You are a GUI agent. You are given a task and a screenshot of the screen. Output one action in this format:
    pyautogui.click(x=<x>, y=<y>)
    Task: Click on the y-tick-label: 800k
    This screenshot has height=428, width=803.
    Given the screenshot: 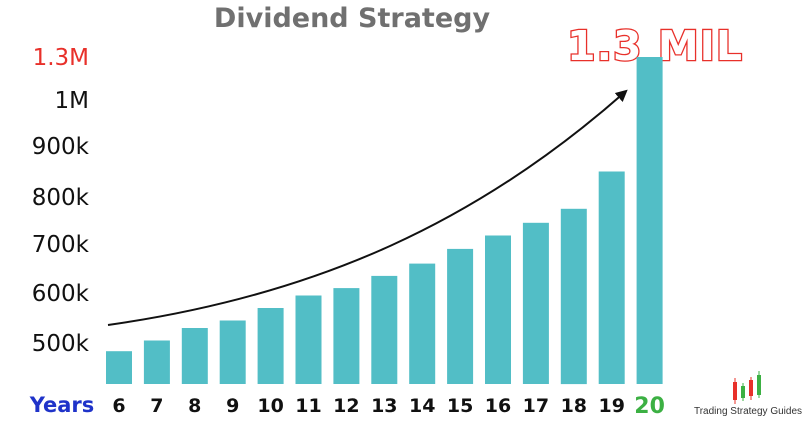 What is the action you would take?
    pyautogui.click(x=61, y=198)
    